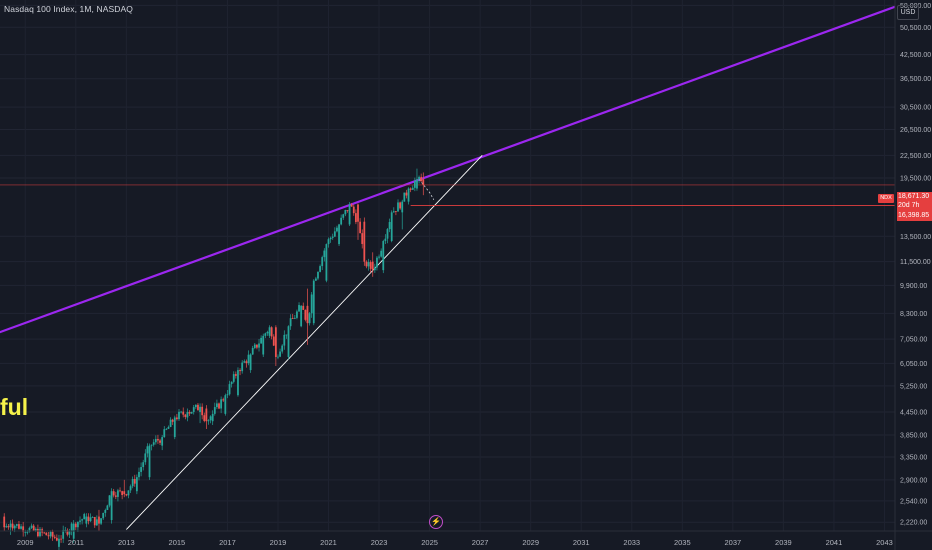  Describe the element at coordinates (581, 542) in the screenshot. I see `time-axis-label: 2031` at that location.